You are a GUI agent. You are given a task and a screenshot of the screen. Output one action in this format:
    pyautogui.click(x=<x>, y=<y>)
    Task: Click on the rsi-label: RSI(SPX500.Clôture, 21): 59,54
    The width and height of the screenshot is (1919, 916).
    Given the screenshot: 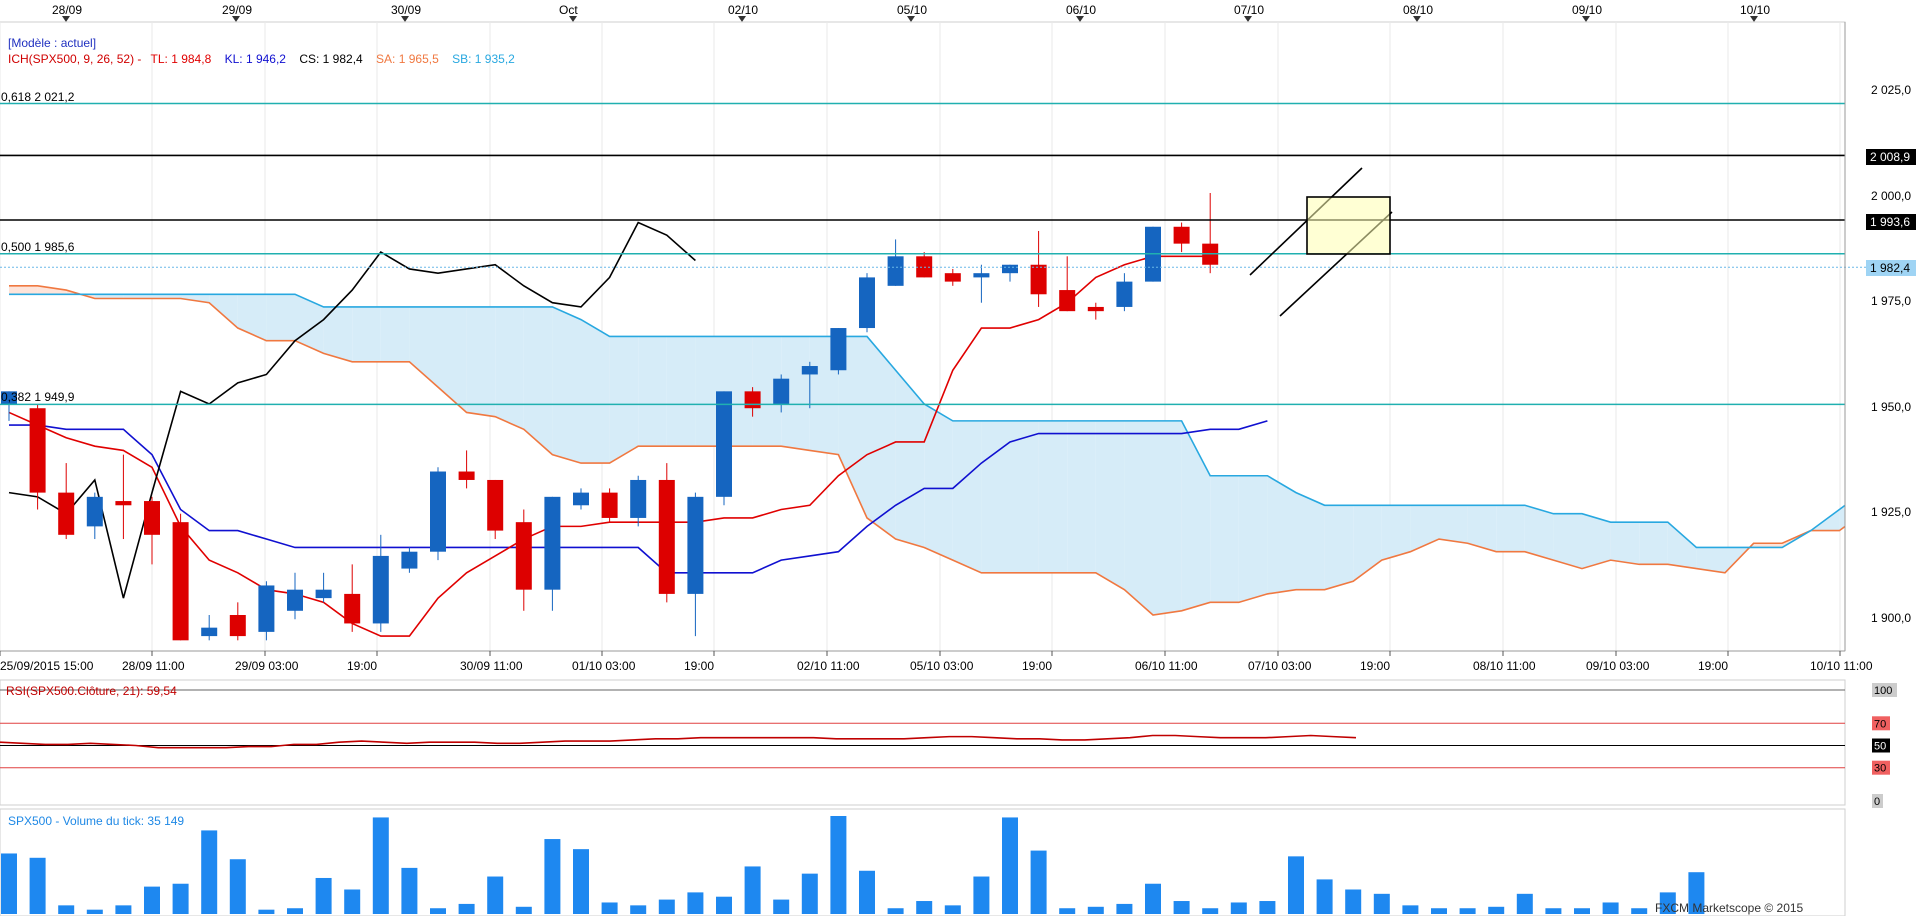 What is the action you would take?
    pyautogui.click(x=91, y=691)
    